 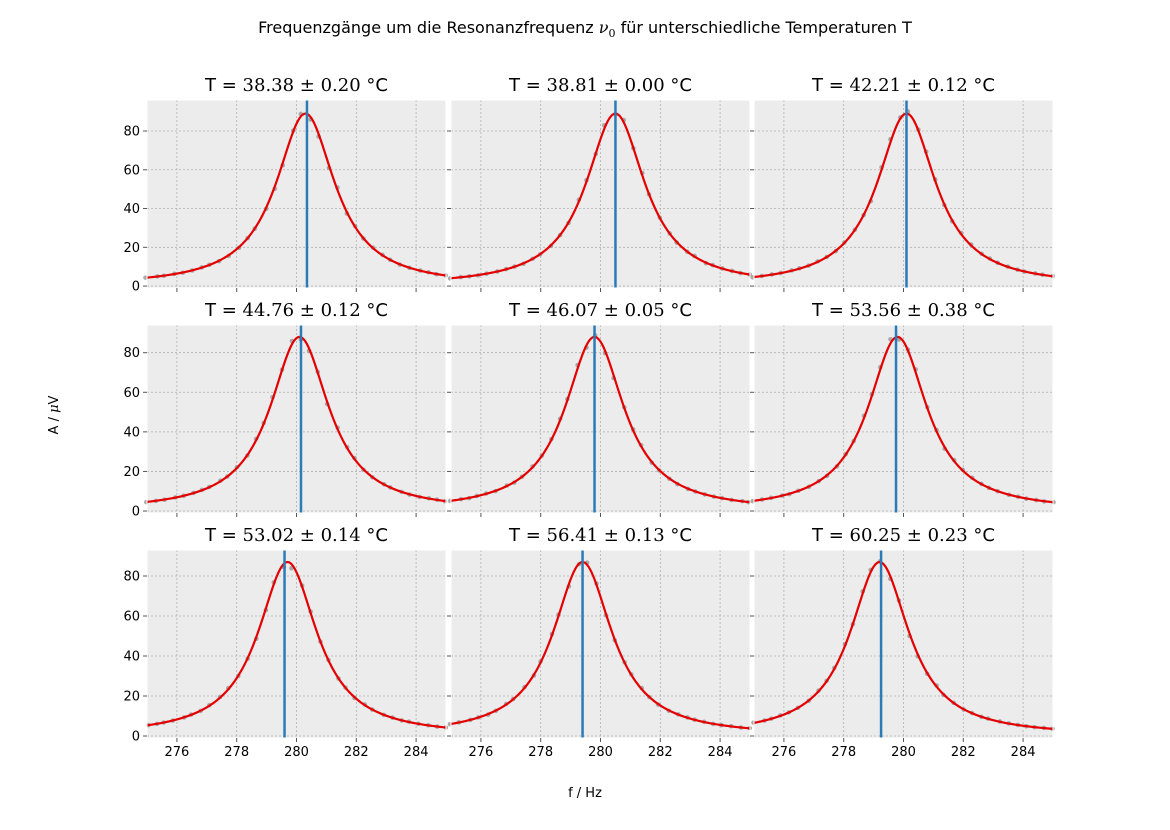 What do you see at coordinates (131, 657) in the screenshot?
I see `y-tick-label: 40` at bounding box center [131, 657].